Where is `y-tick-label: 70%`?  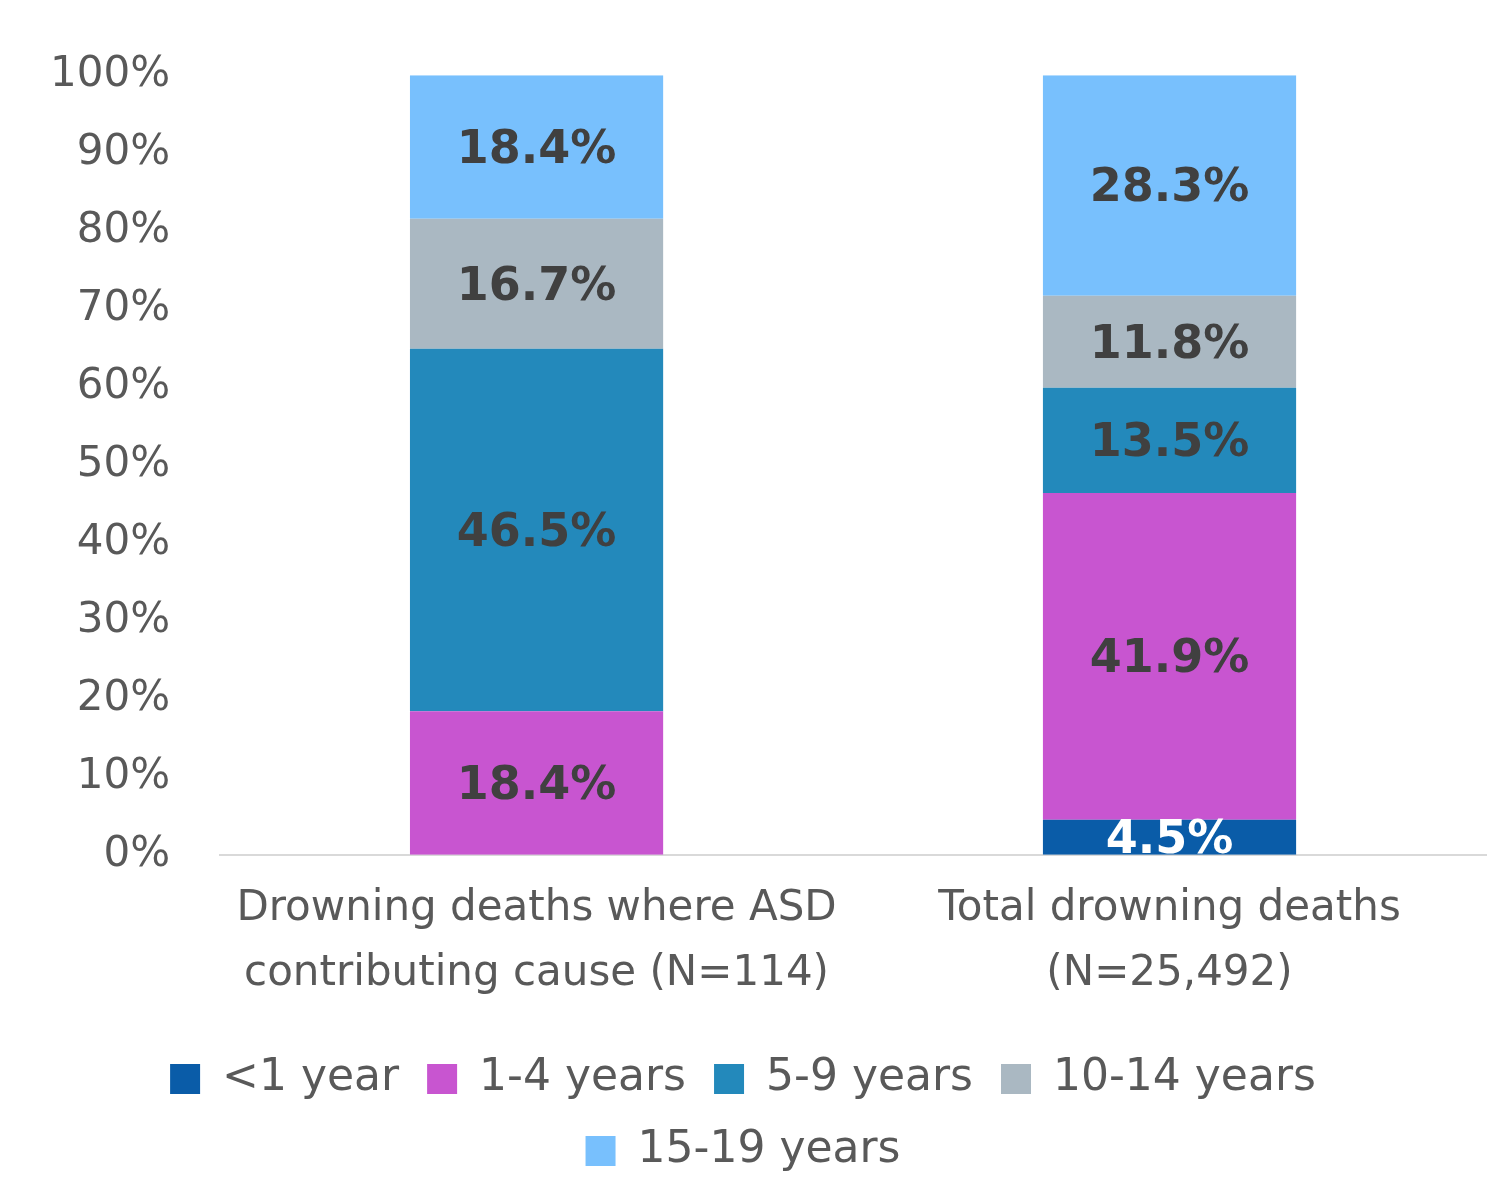
y-tick-label: 70% is located at coordinates (123, 305).